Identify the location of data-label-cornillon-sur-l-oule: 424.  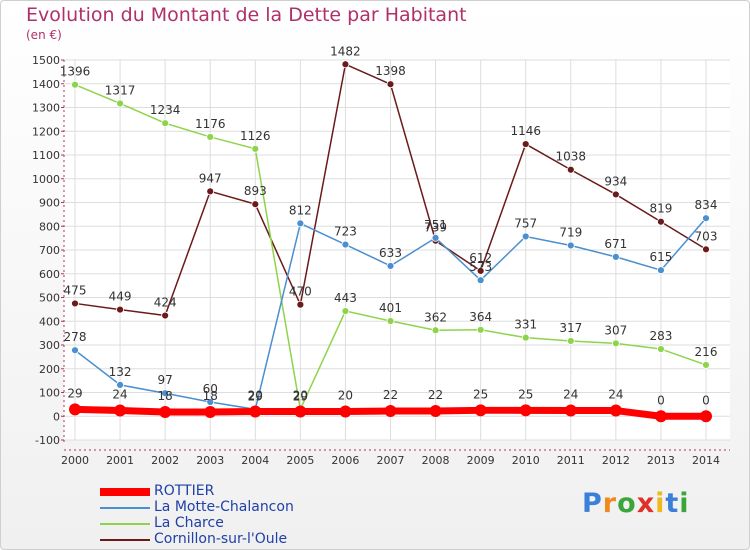
(165, 303).